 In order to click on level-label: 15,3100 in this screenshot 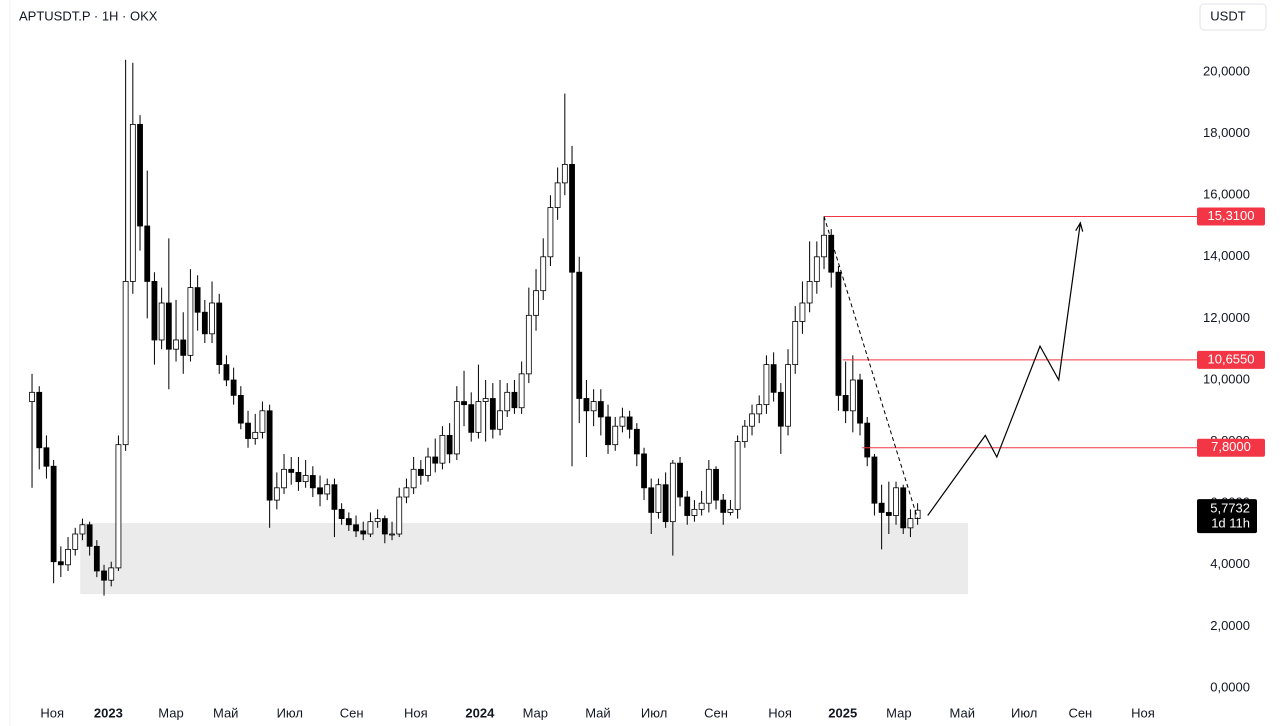, I will do `click(1231, 215)`.